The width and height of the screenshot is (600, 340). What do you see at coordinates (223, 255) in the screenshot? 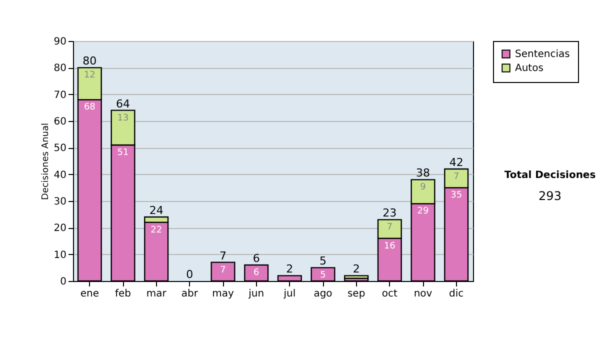
I see `total-label: 7` at bounding box center [223, 255].